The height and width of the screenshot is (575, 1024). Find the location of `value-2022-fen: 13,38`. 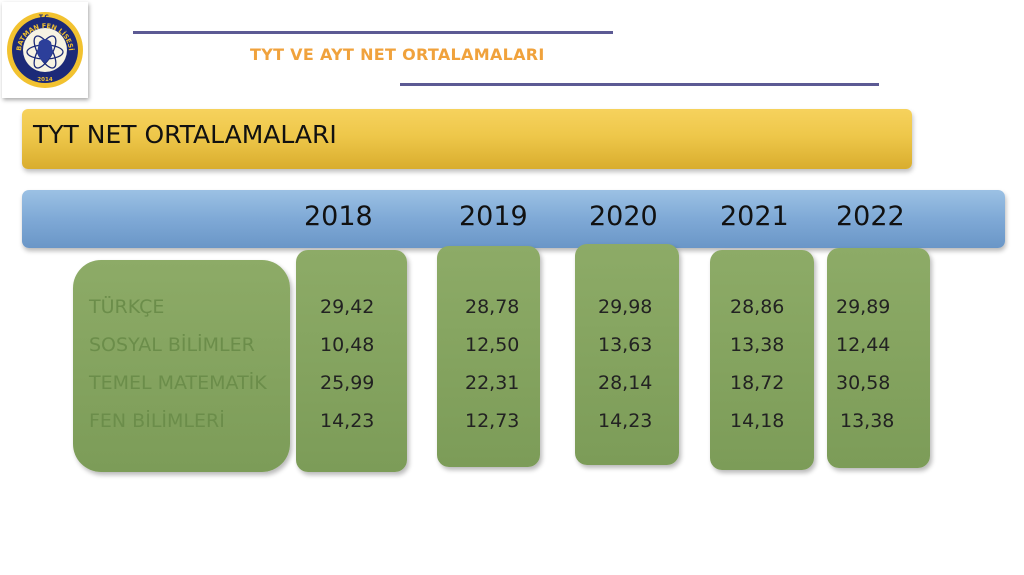

value-2022-fen: 13,38 is located at coordinates (867, 421).